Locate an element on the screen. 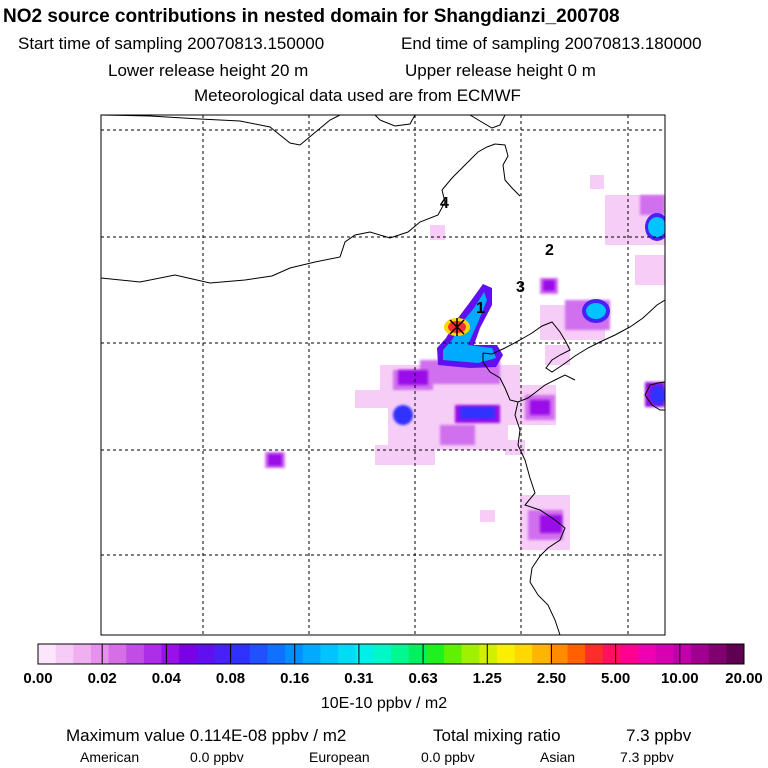 This screenshot has width=768, height=768. european-label: European is located at coordinates (339, 757).